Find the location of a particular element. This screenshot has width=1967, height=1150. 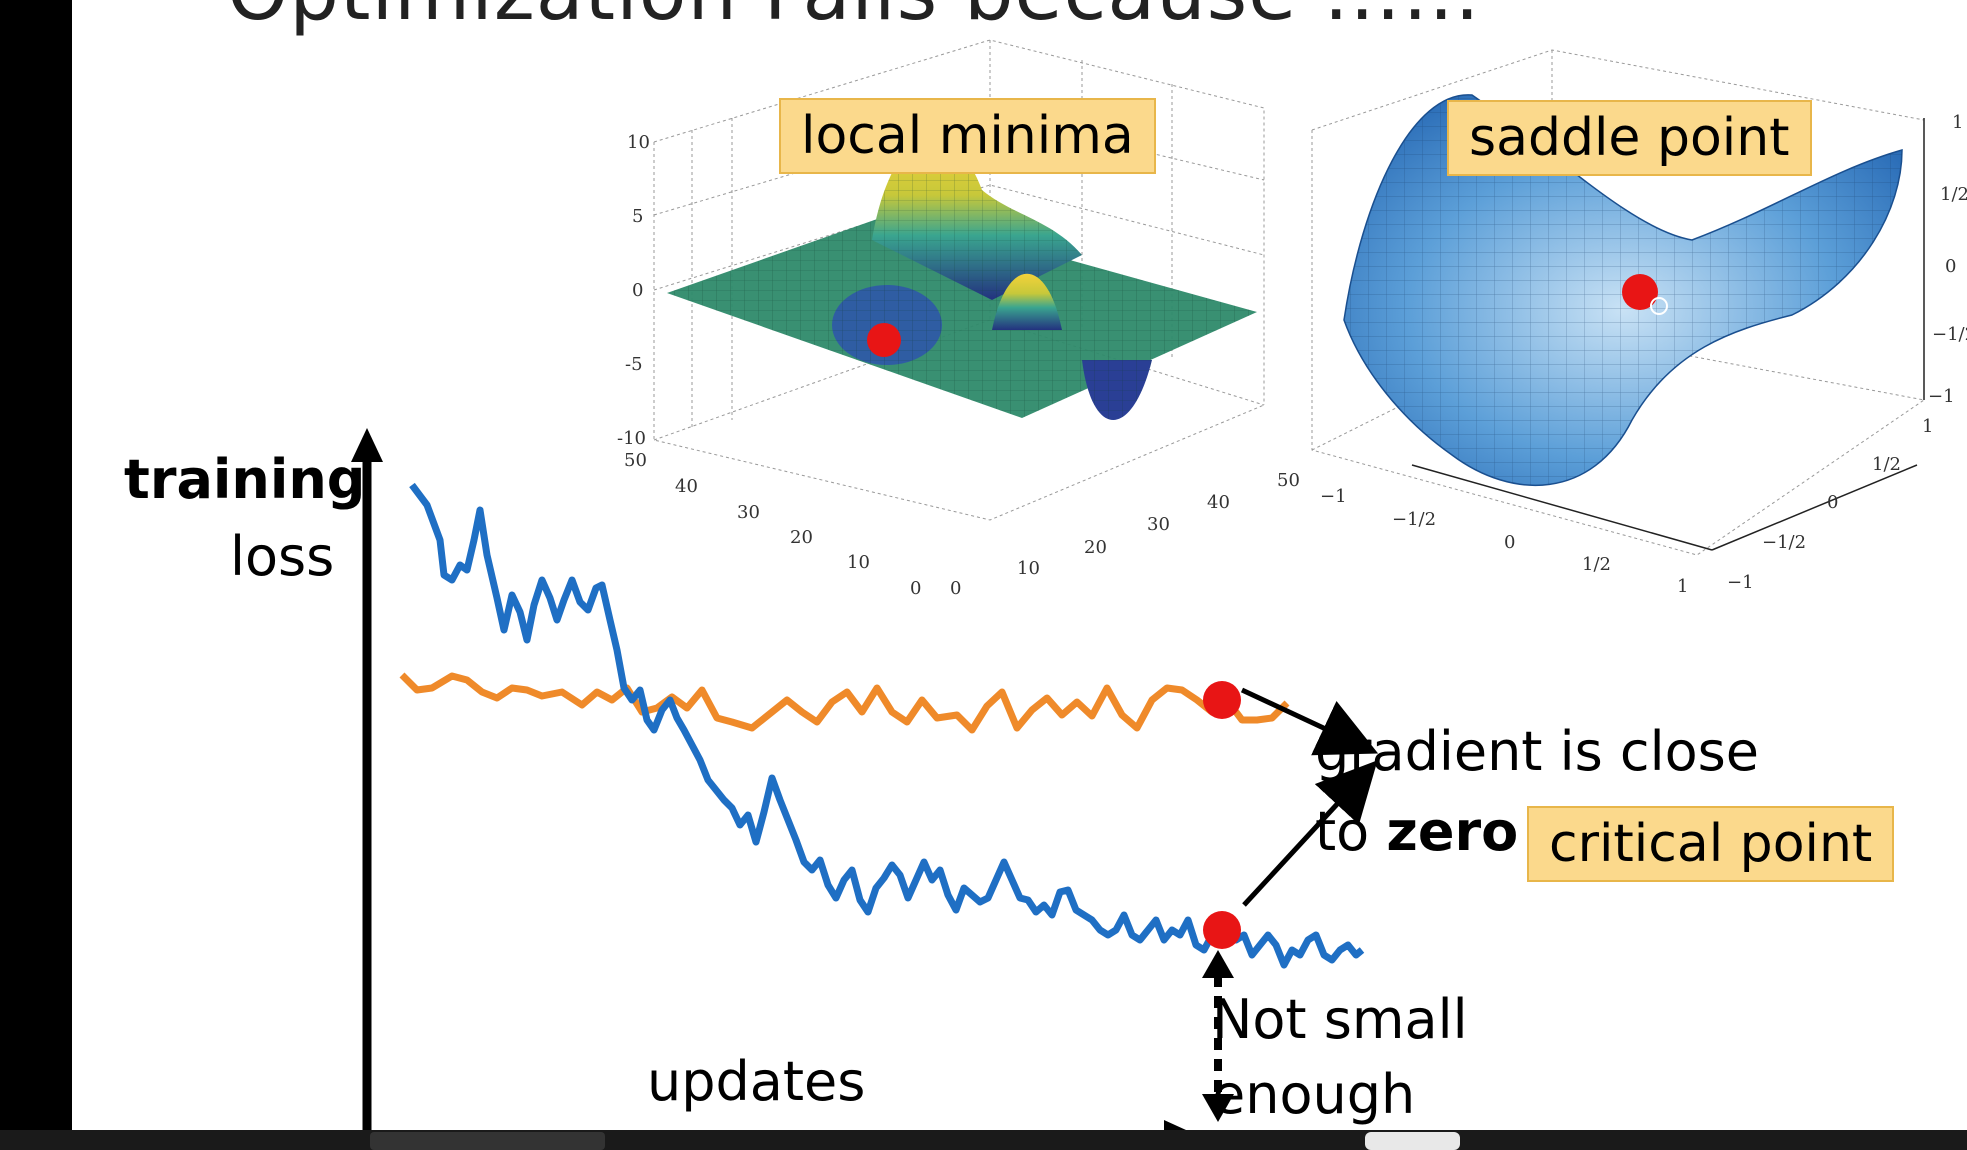

lm-x-tick: 50 is located at coordinates (1288, 480).